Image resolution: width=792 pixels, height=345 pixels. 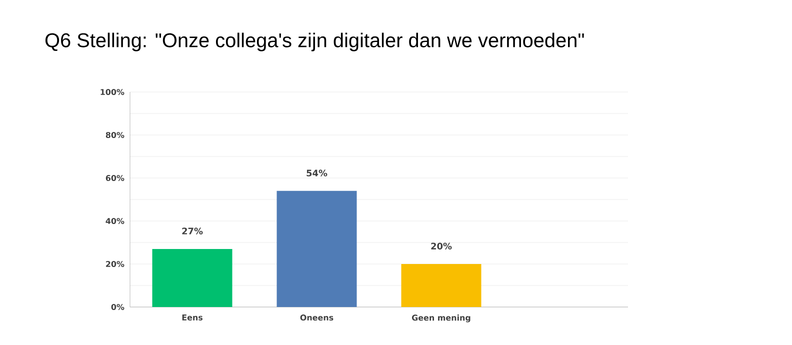 I want to click on data-label: 54%, so click(x=317, y=173).